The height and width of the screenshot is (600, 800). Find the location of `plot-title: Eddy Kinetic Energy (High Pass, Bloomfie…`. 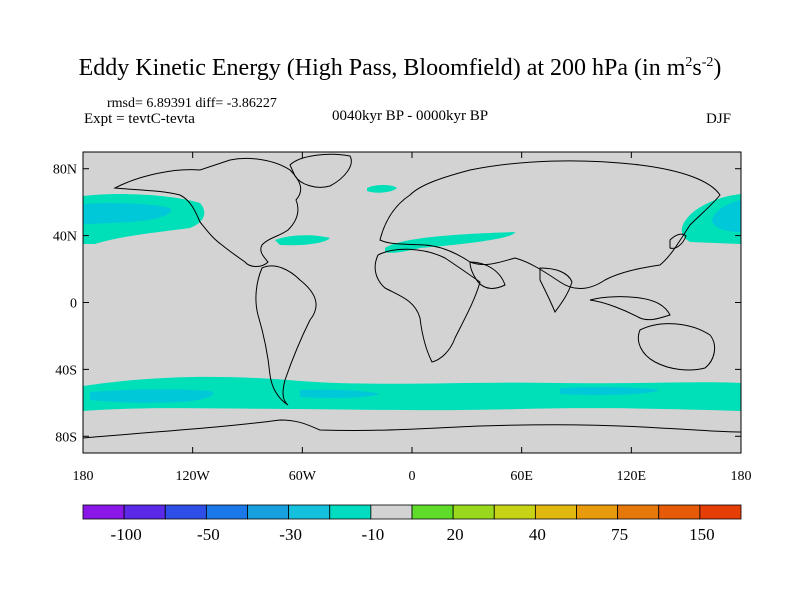

plot-title: Eddy Kinetic Energy (High Pass, Bloomfie… is located at coordinates (400, 68).